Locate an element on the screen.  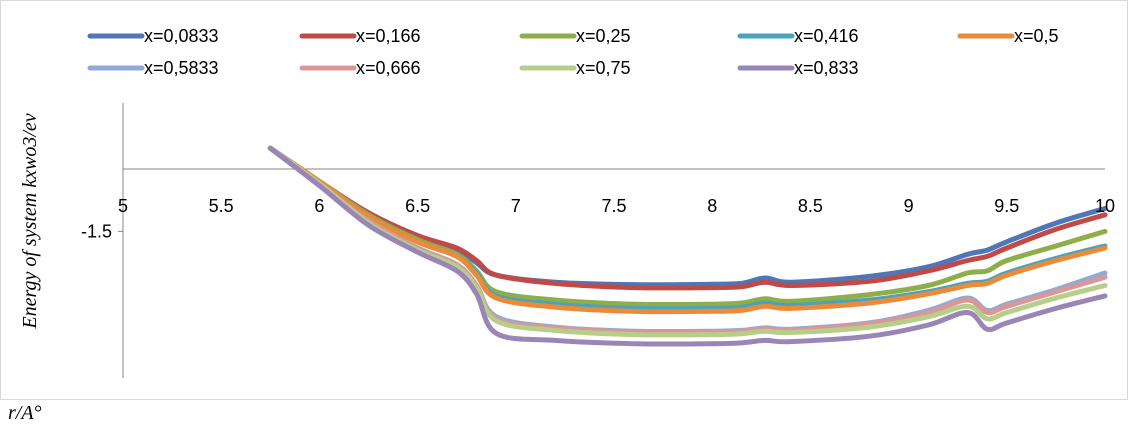
legend-item: x=0,0833 is located at coordinates (153, 36).